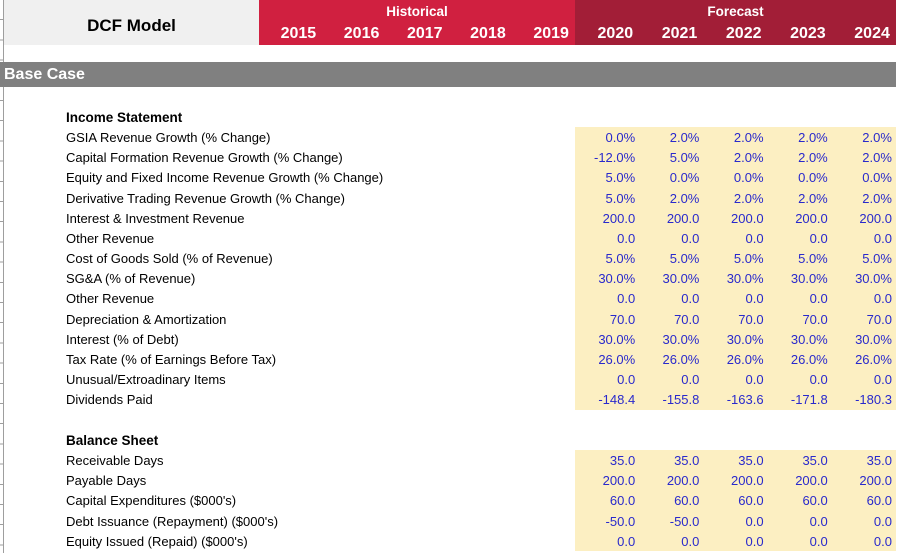 The width and height of the screenshot is (909, 553). Describe the element at coordinates (863, 399) in the screenshot. I see `value-cell: -180.3` at that location.